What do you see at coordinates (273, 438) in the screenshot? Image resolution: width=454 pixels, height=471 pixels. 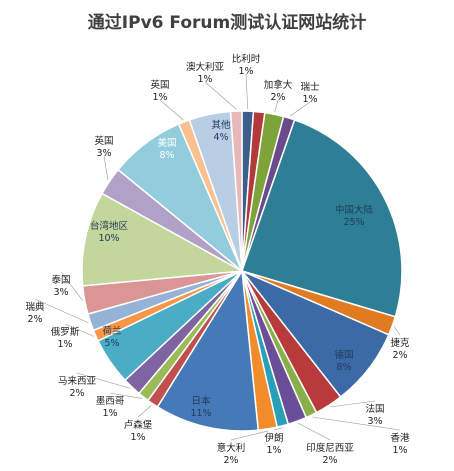 I see `slice-name-label: 伊朗` at bounding box center [273, 438].